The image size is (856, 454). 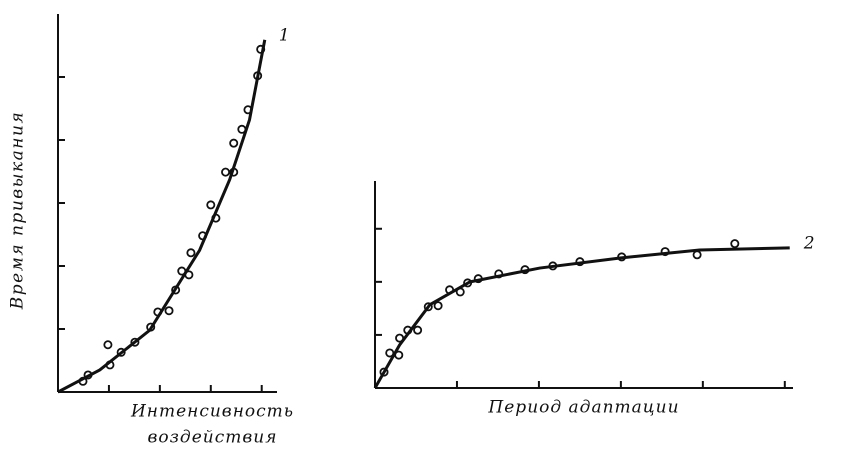 I want to click on curve-label: 1, so click(x=284, y=35).